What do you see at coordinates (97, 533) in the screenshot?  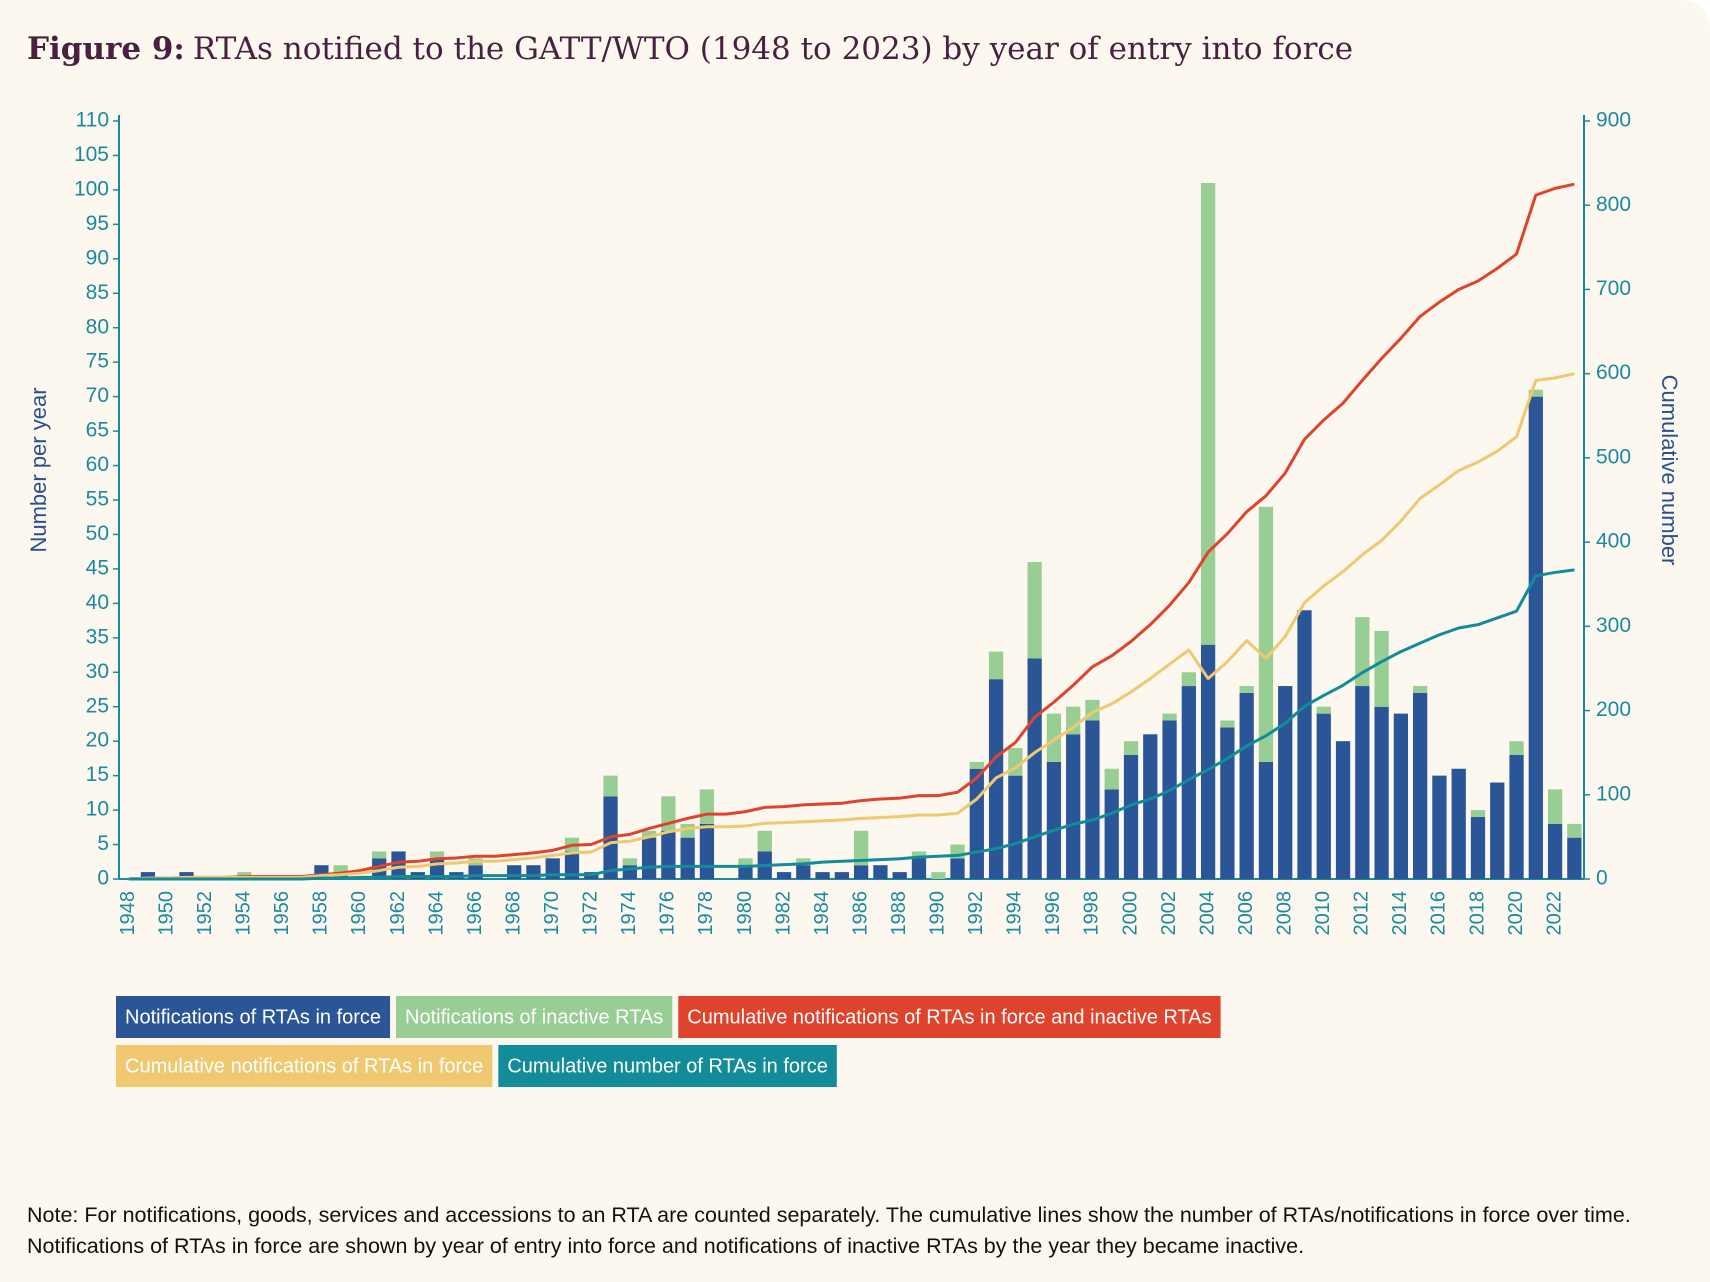 I see `y-tick-label: 50` at bounding box center [97, 533].